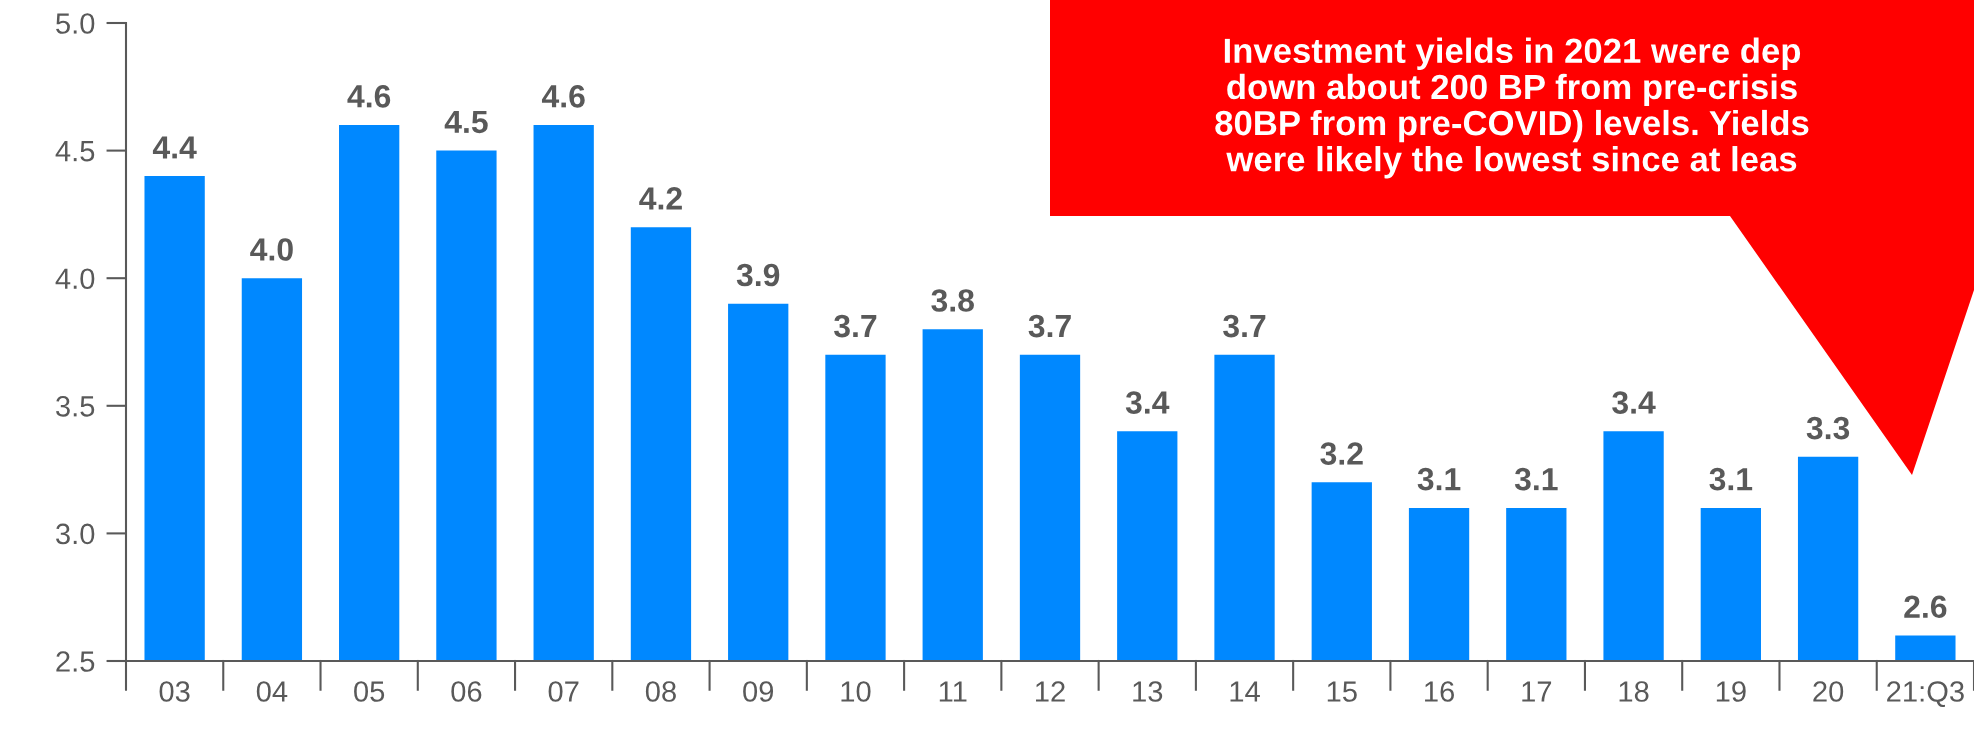 Image resolution: width=1974 pixels, height=737 pixels. What do you see at coordinates (1634, 691) in the screenshot?
I see `x-tick-label: 18` at bounding box center [1634, 691].